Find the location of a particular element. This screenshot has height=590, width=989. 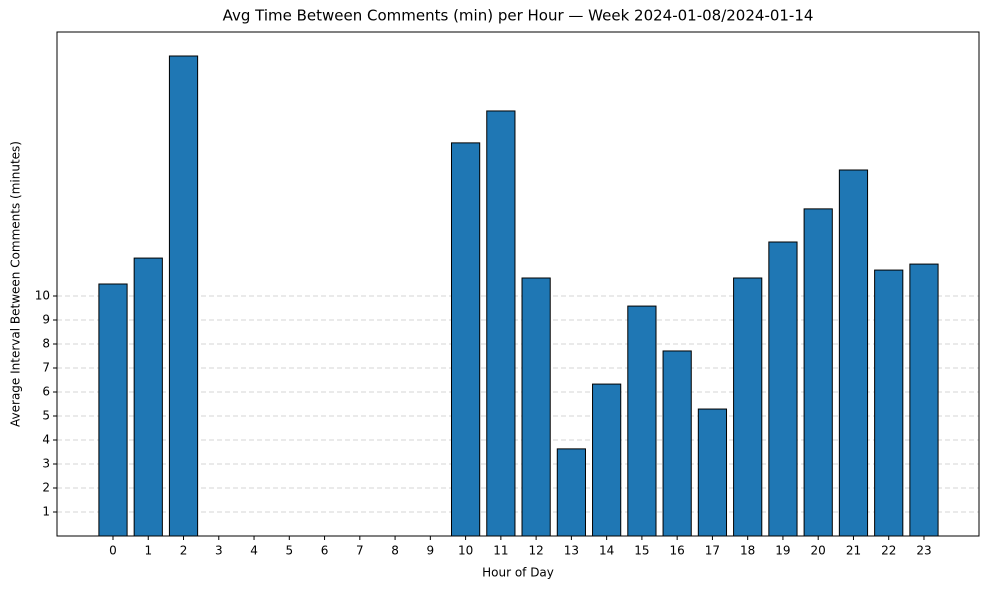

x-tick-label: 3 is located at coordinates (219, 551).